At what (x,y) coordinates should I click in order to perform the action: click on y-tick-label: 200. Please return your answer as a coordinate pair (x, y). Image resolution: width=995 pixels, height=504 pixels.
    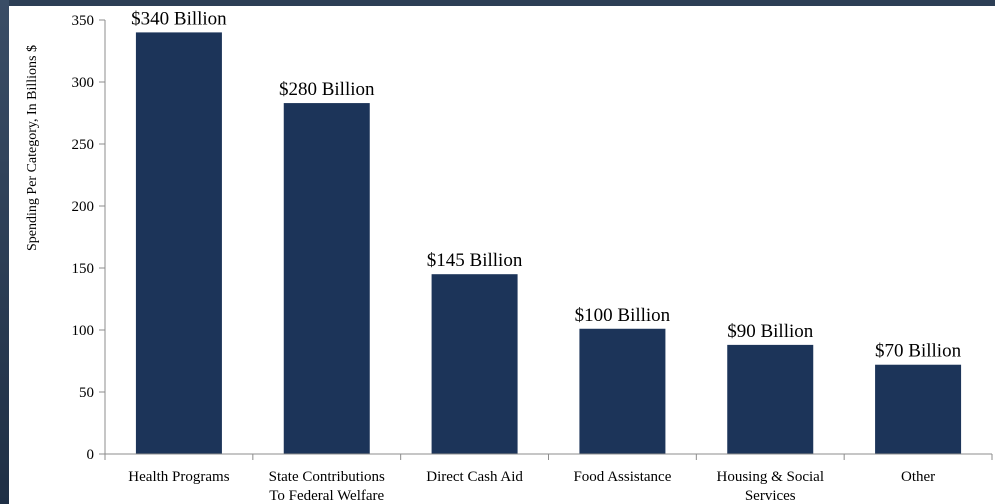
    Looking at the image, I should click on (83, 207).